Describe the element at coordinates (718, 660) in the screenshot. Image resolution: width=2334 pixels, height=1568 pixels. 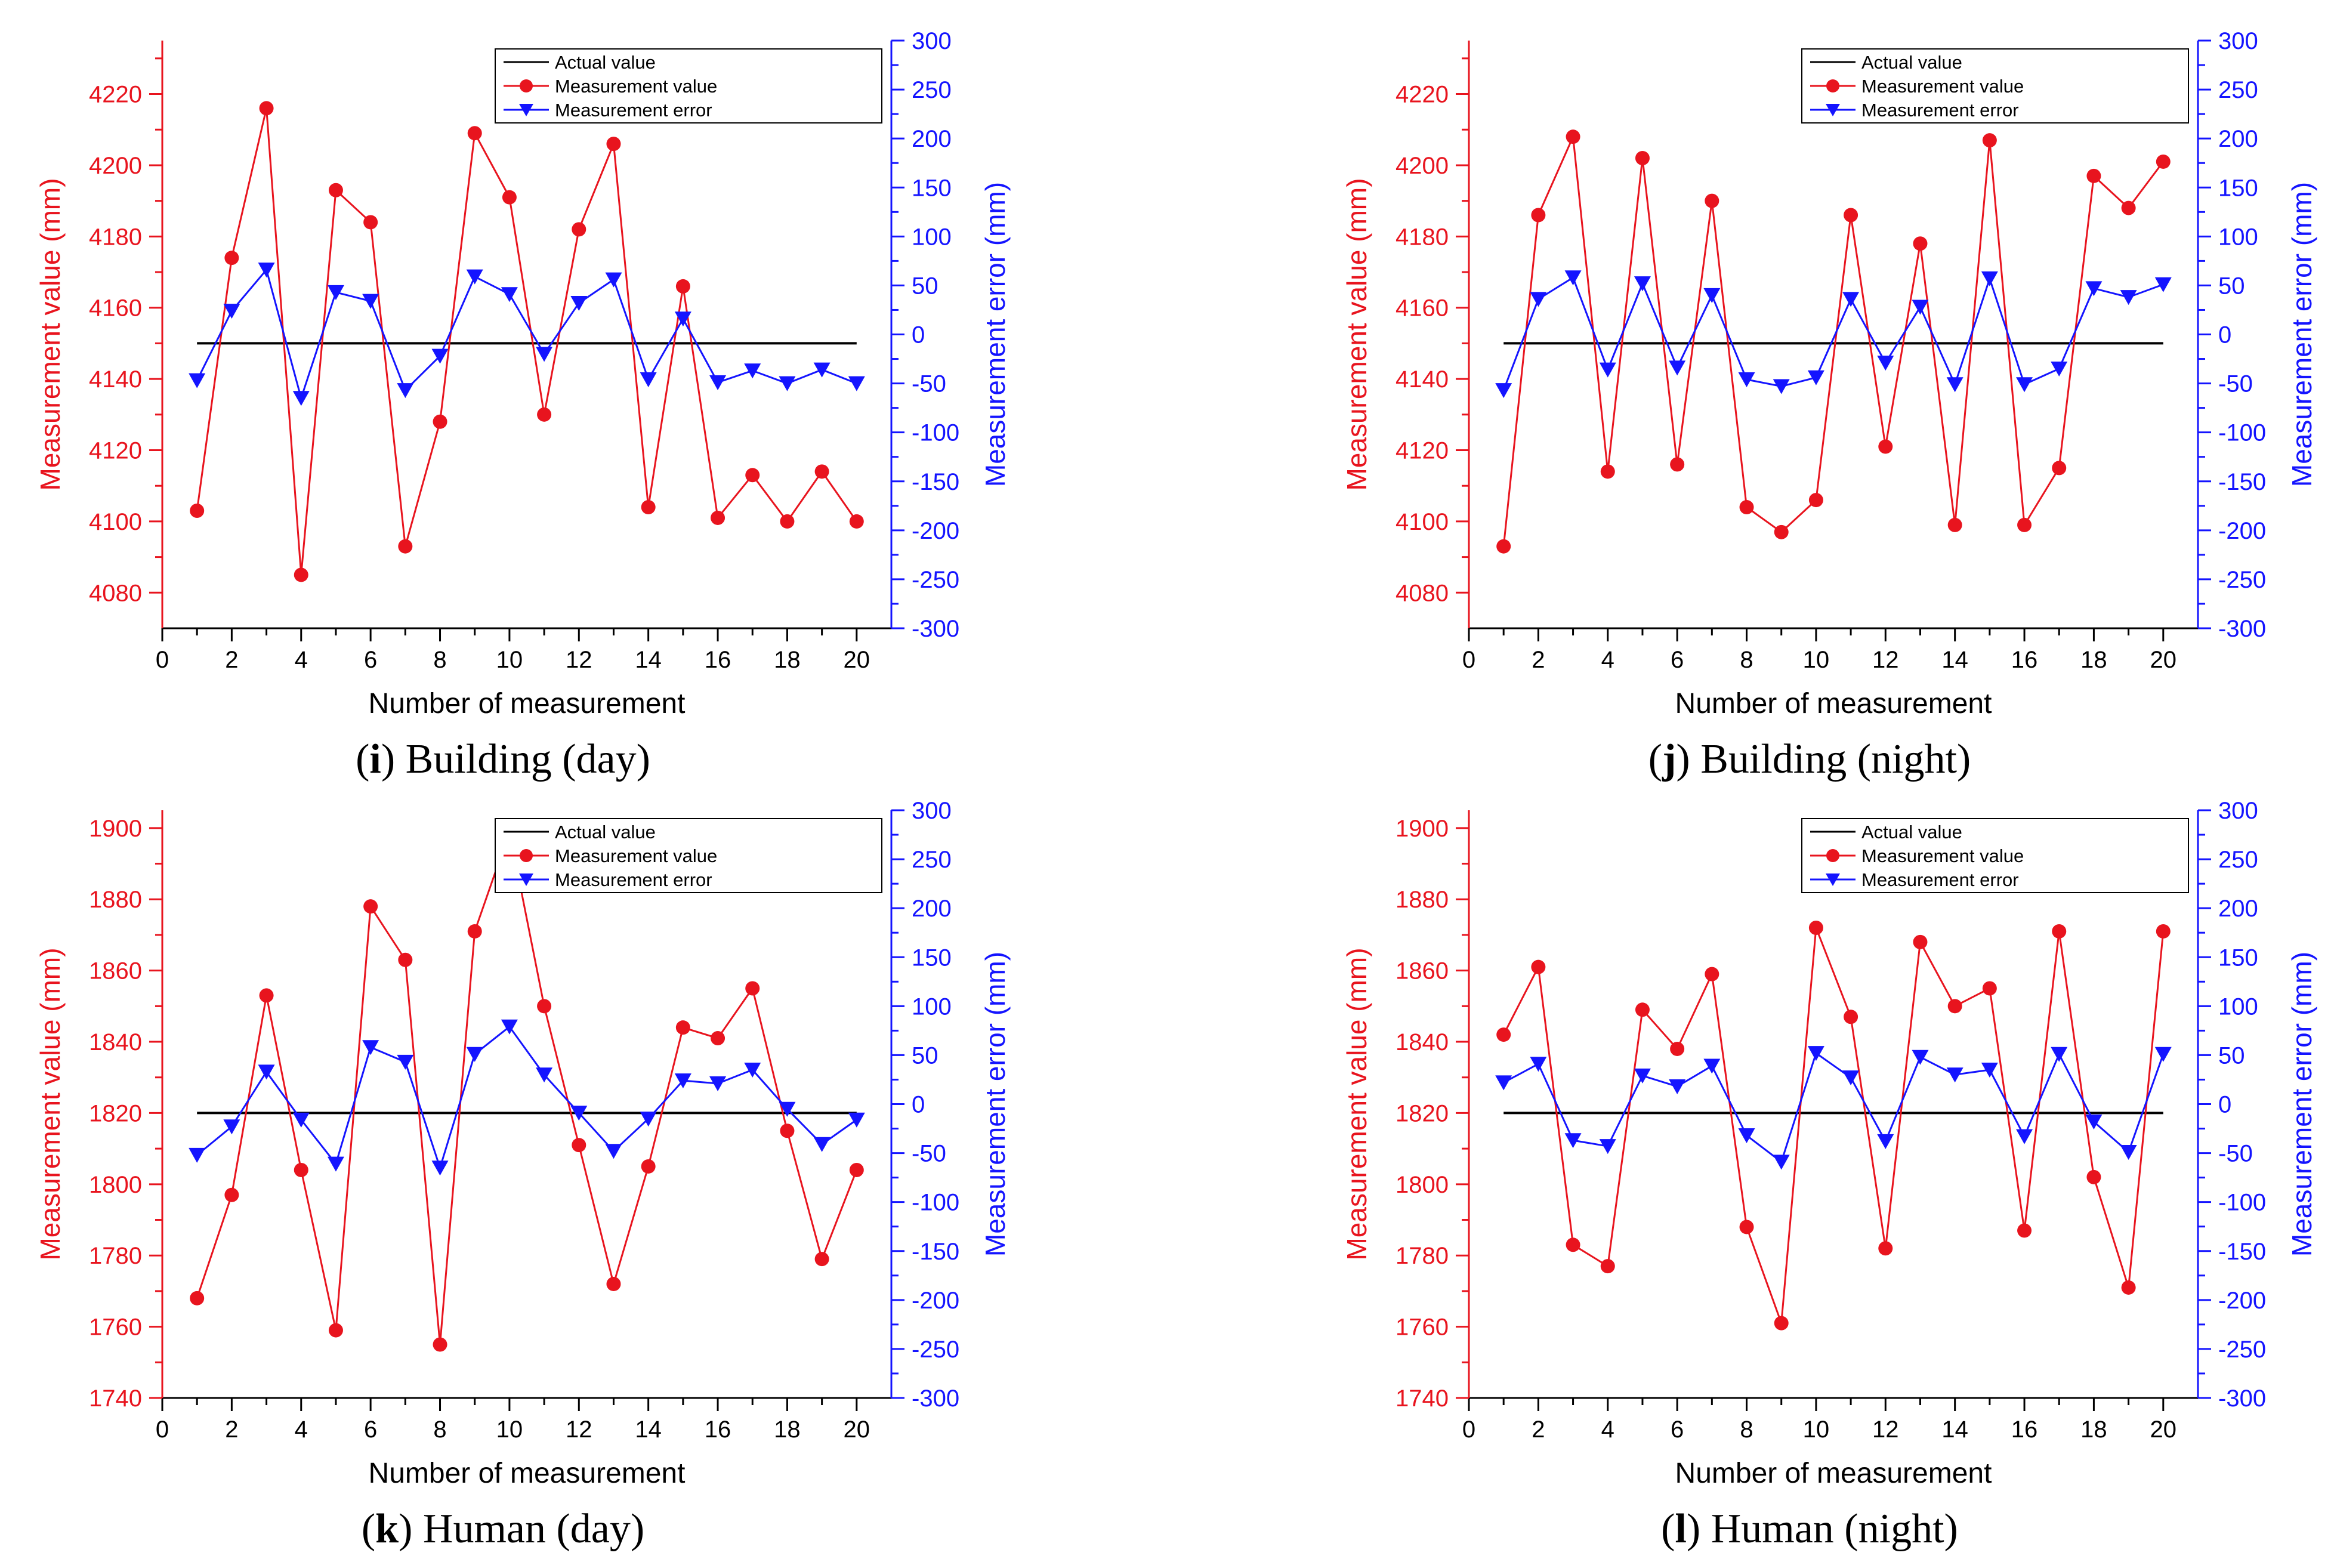
I see `x-tick-label: 16` at that location.